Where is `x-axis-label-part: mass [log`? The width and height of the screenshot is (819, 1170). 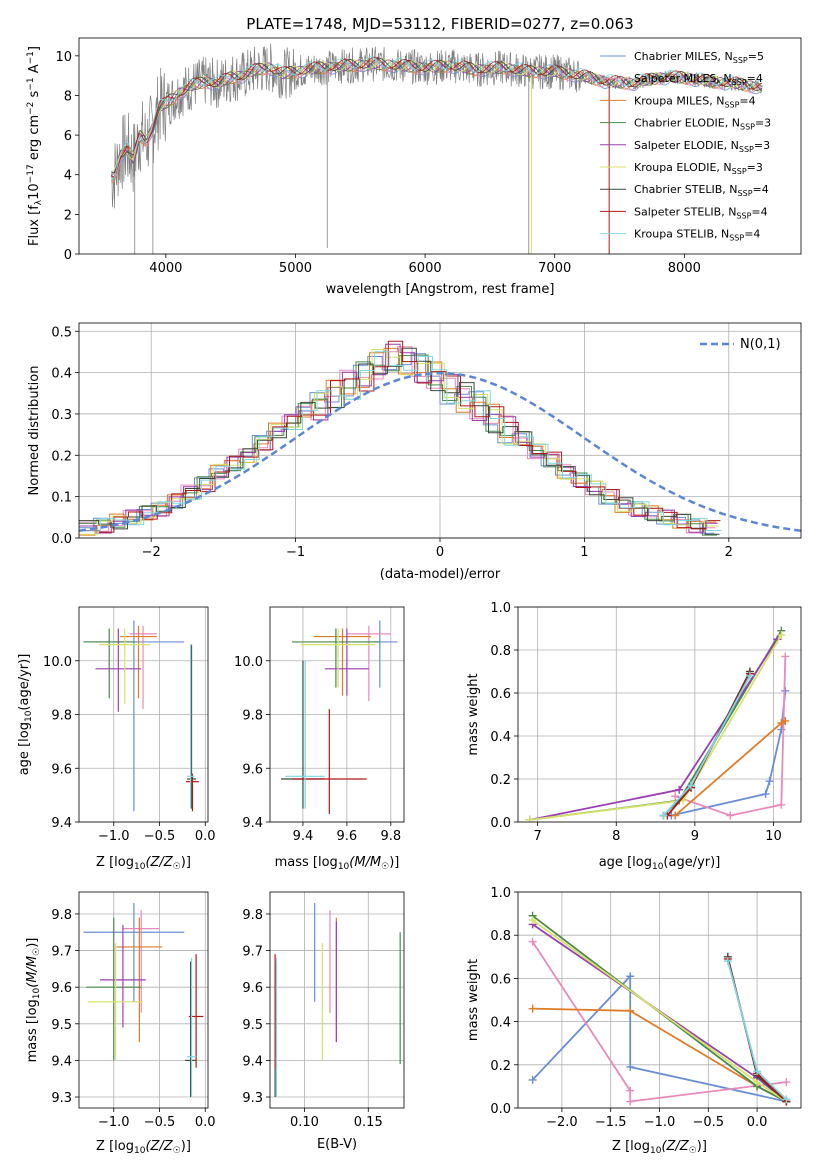 x-axis-label-part: mass [log is located at coordinates (306, 862).